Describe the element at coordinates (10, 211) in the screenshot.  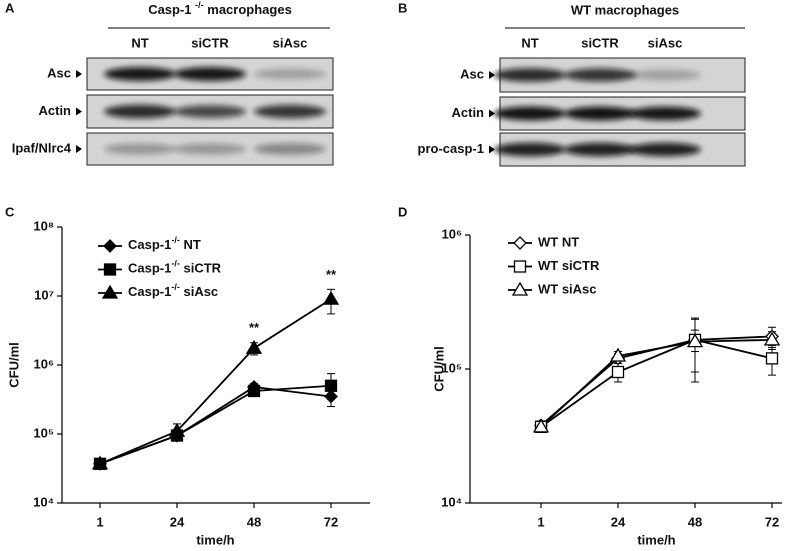
I see `panel-label: C` at that location.